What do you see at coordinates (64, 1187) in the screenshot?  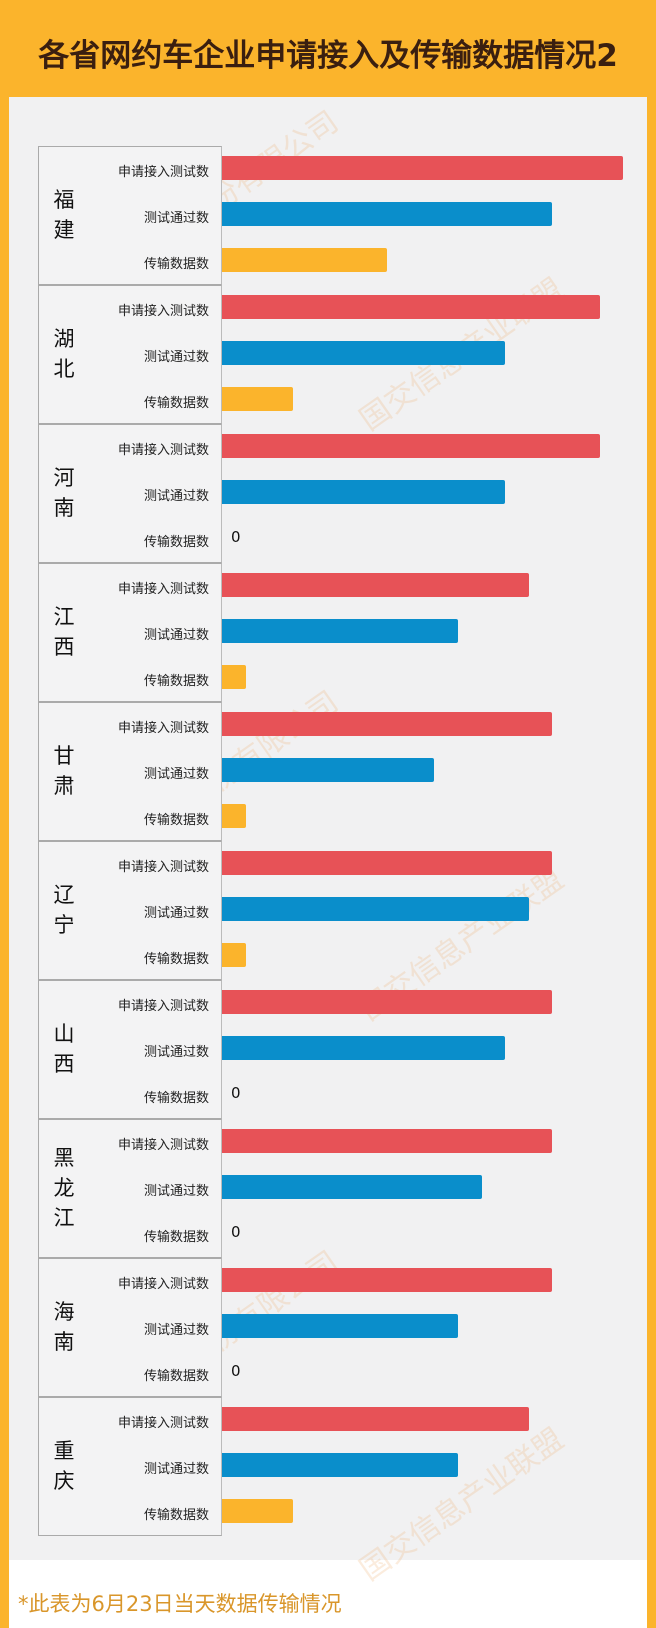 I see `province-label: 黑龙江` at bounding box center [64, 1187].